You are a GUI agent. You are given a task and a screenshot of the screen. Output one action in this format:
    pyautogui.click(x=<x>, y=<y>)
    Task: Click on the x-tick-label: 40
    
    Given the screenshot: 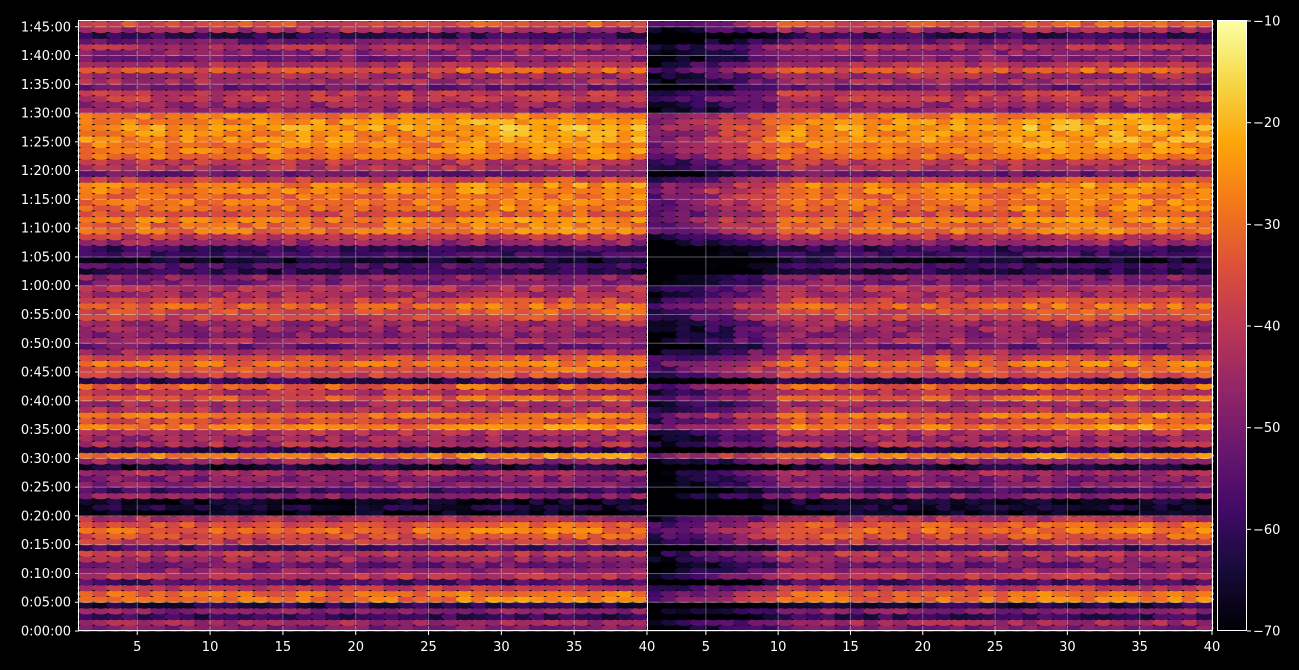 What is the action you would take?
    pyautogui.click(x=647, y=647)
    